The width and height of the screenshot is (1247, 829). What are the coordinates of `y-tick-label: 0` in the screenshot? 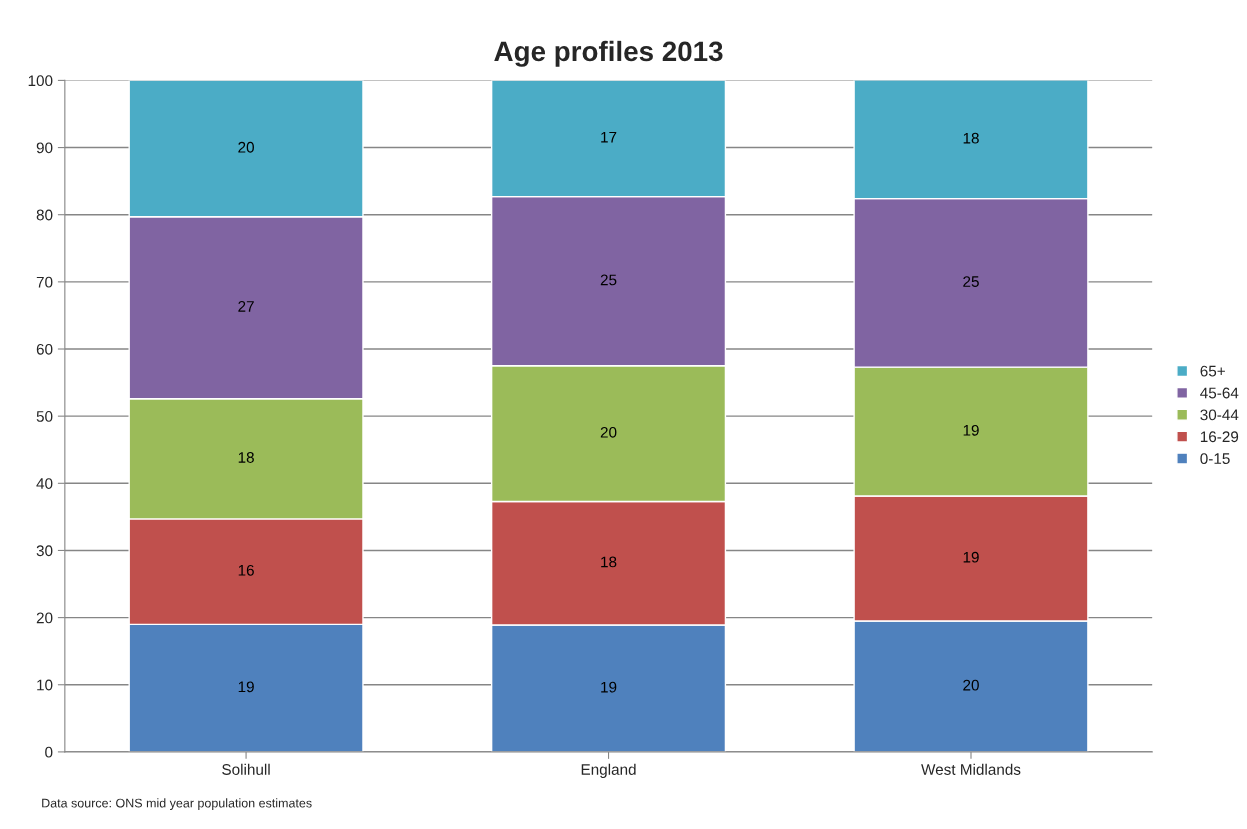 It's located at (49, 752).